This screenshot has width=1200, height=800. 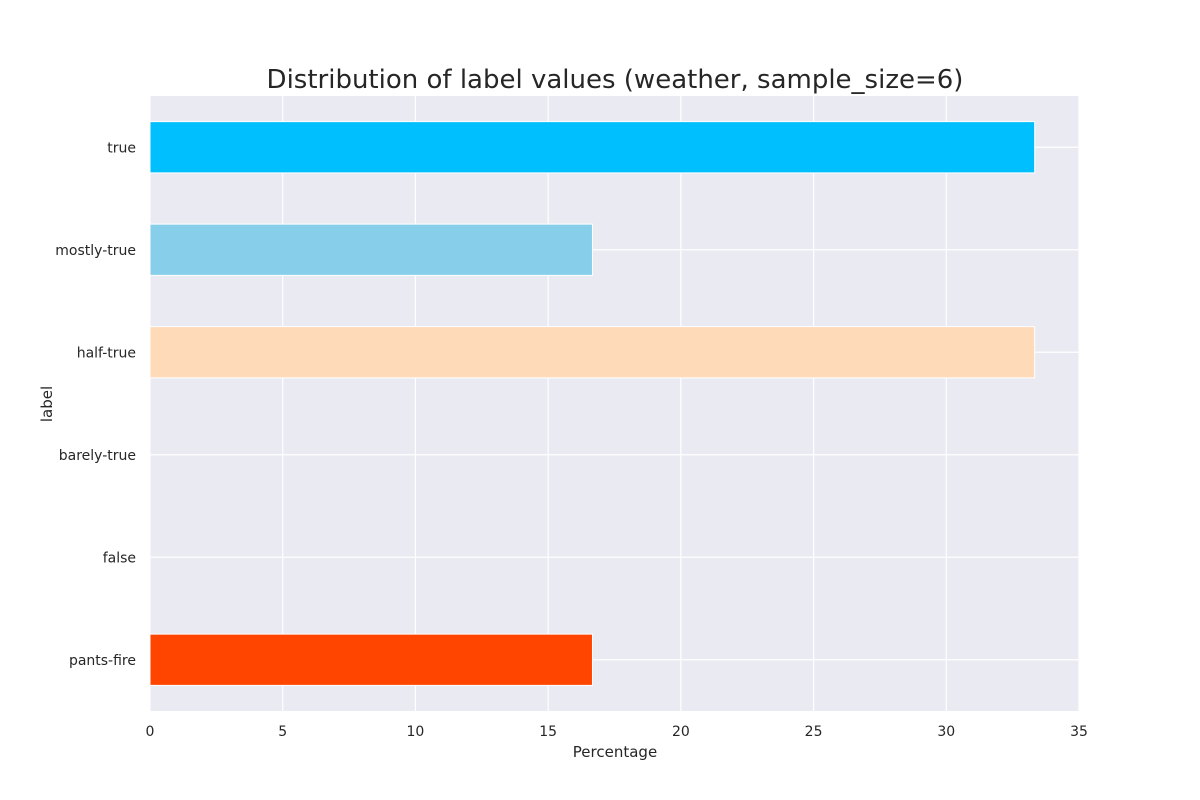 I want to click on x-tick-label: 35, so click(x=1079, y=732).